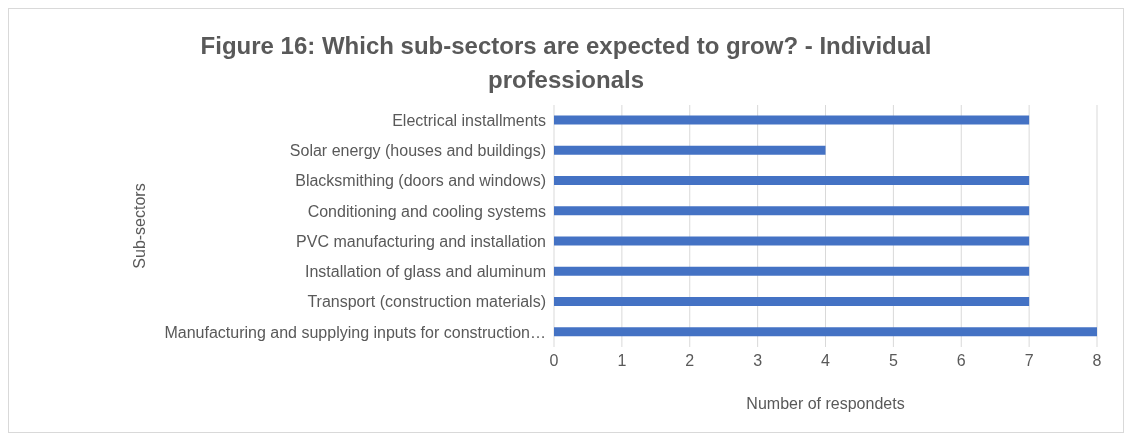 The width and height of the screenshot is (1132, 441). I want to click on chart-title: Figure 16: Which sub-sectors are expected to grow? - Individual professionals, so click(566, 63).